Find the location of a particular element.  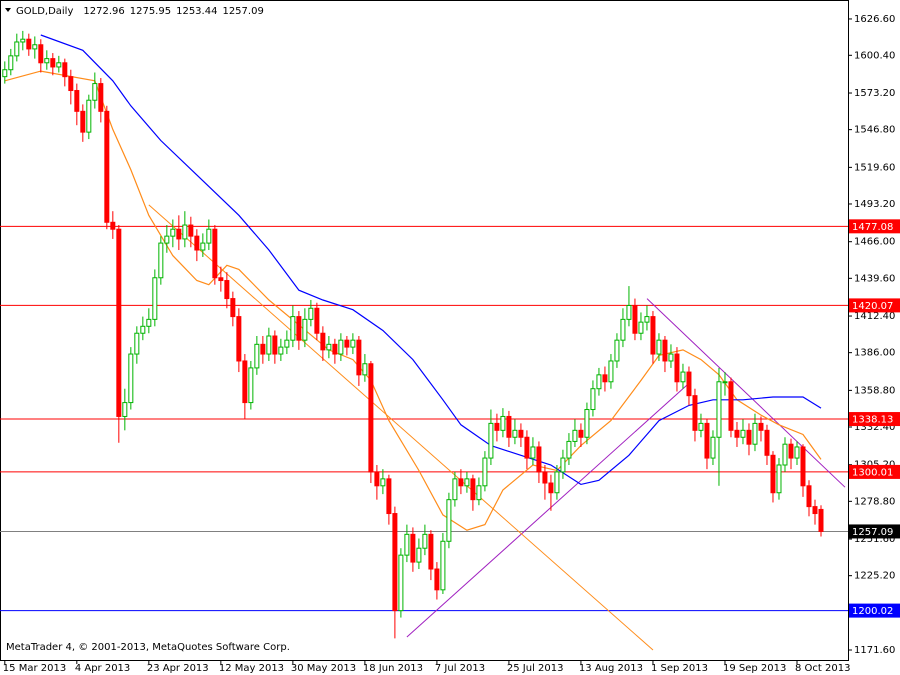

y-tick-label: 1386.00 is located at coordinates (874, 353).